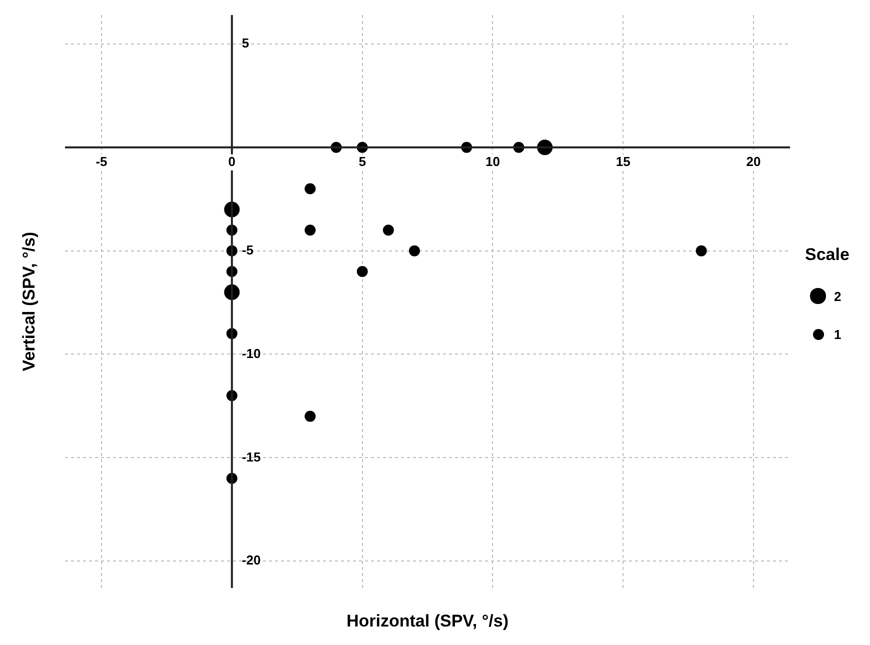 Image resolution: width=870 pixels, height=645 pixels. I want to click on y-tick-label: -10, so click(251, 353).